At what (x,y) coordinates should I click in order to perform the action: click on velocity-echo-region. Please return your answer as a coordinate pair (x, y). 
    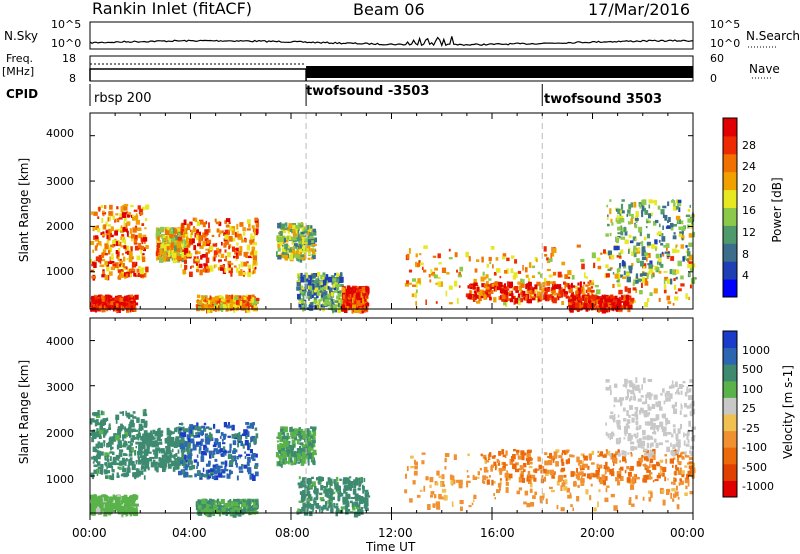
    Looking at the image, I should click on (218, 451).